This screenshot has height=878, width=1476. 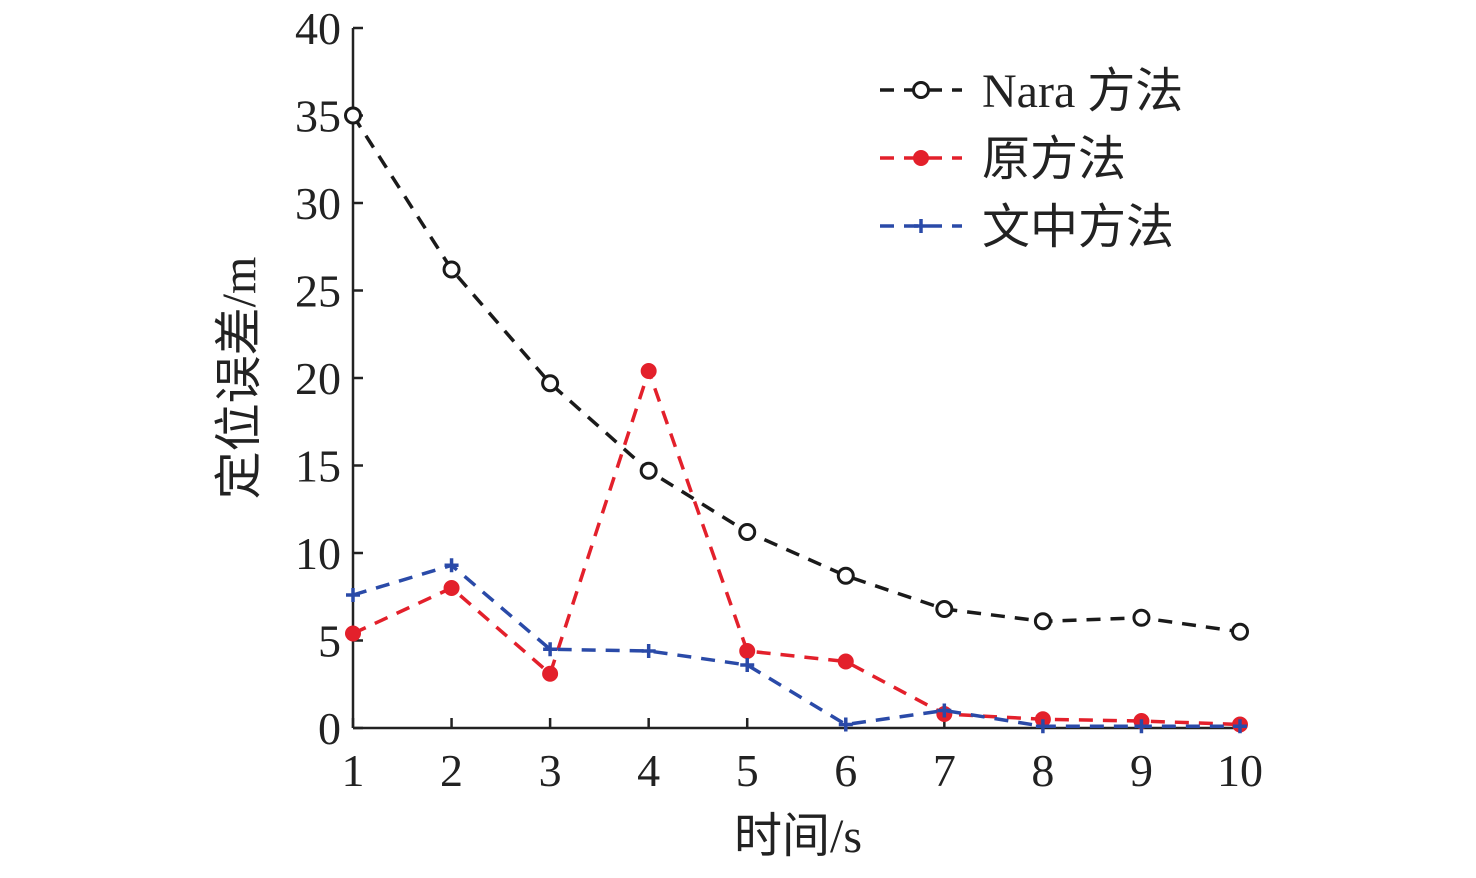 What do you see at coordinates (1082, 91) in the screenshot?
I see `legend-label: Nara 方法` at bounding box center [1082, 91].